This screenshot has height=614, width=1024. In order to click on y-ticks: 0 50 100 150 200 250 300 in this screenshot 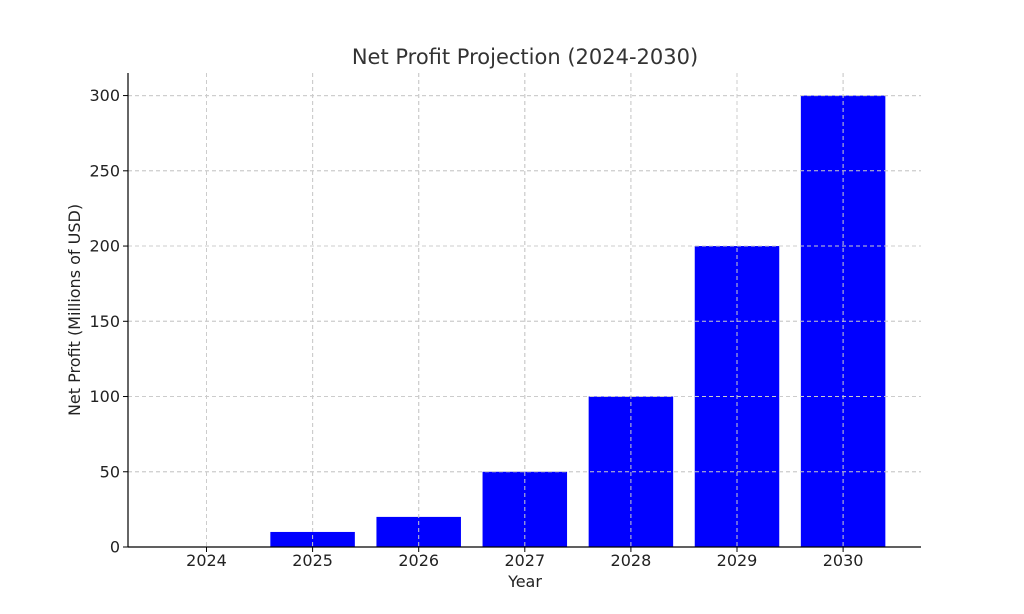, I will do `click(108, 321)`.